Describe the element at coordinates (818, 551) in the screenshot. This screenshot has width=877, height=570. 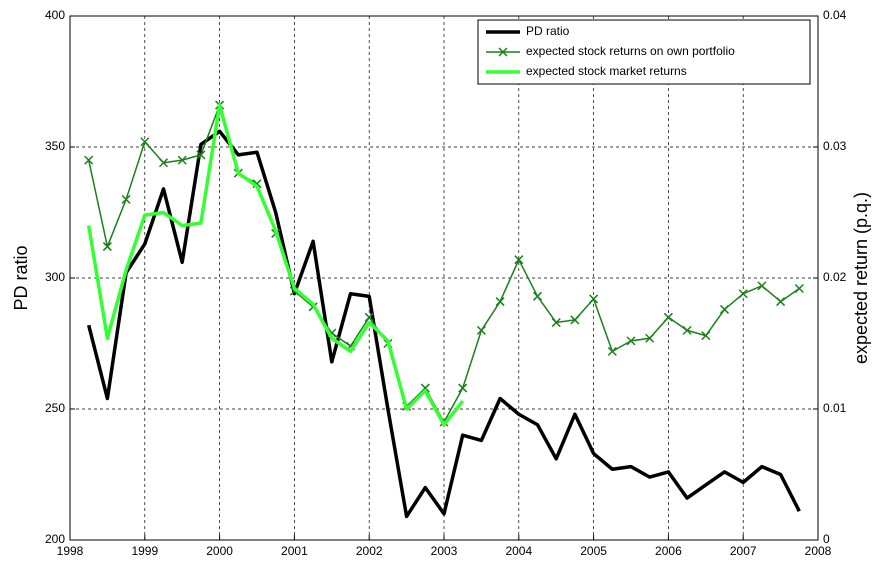
I see `x-tick-label: 2008` at that location.